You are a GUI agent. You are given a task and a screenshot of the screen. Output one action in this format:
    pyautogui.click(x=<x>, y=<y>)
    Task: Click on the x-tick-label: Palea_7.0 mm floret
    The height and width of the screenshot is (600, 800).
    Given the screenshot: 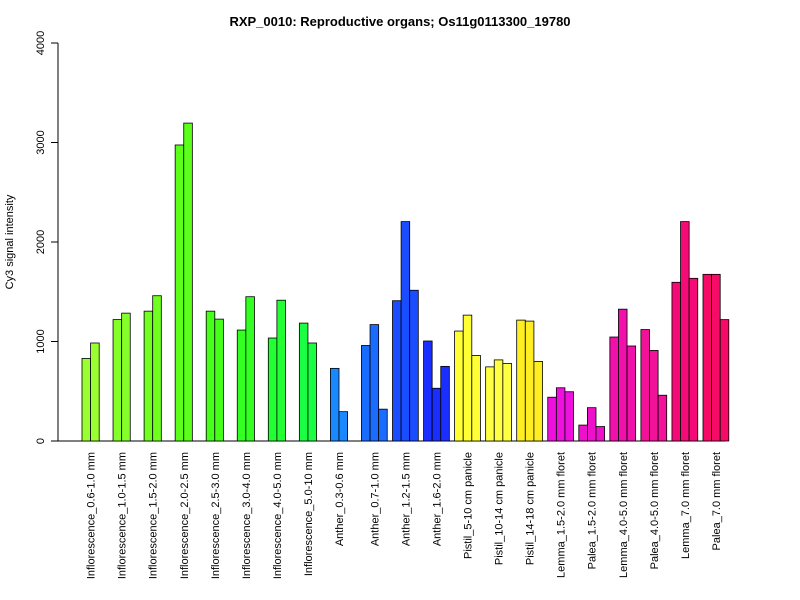 What is the action you would take?
    pyautogui.click(x=717, y=501)
    